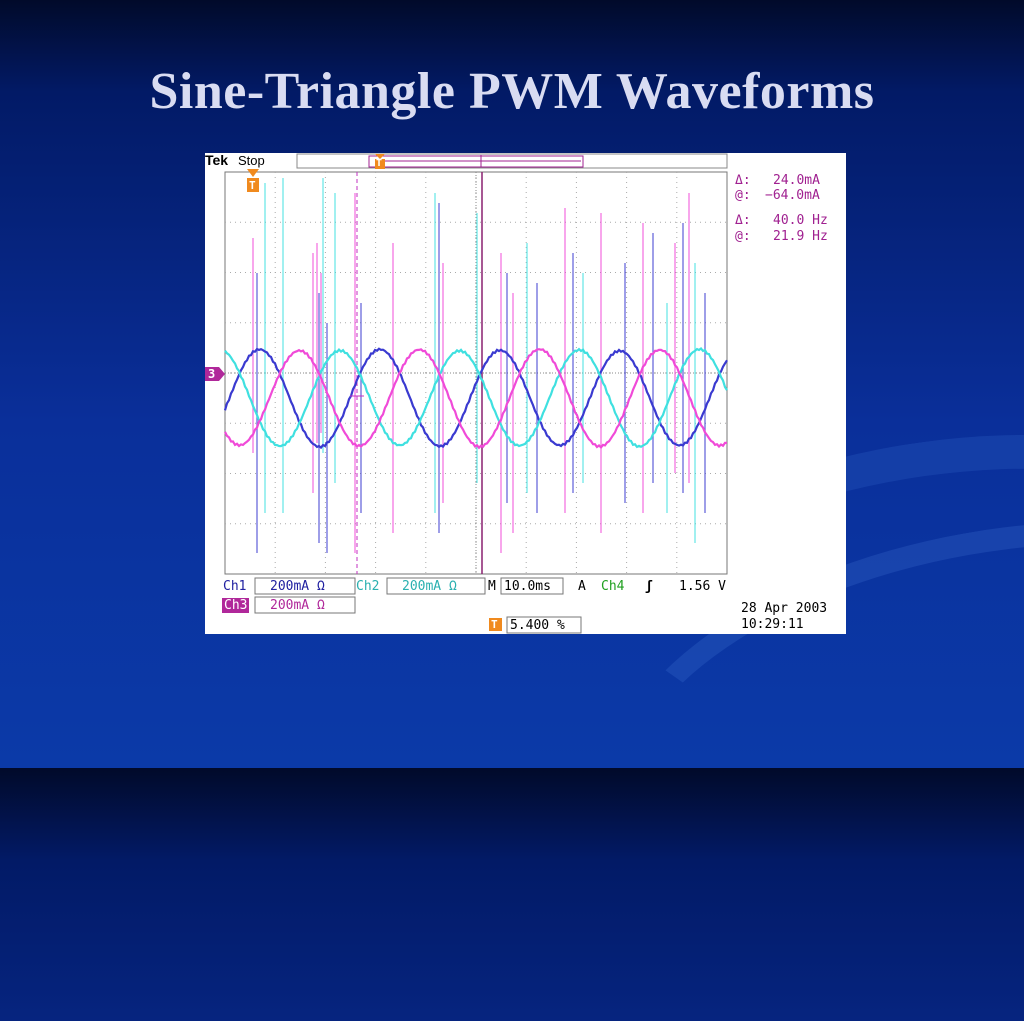 The width and height of the screenshot is (1024, 1021). I want to click on cursor-at-freq-label: @:, so click(743, 236).